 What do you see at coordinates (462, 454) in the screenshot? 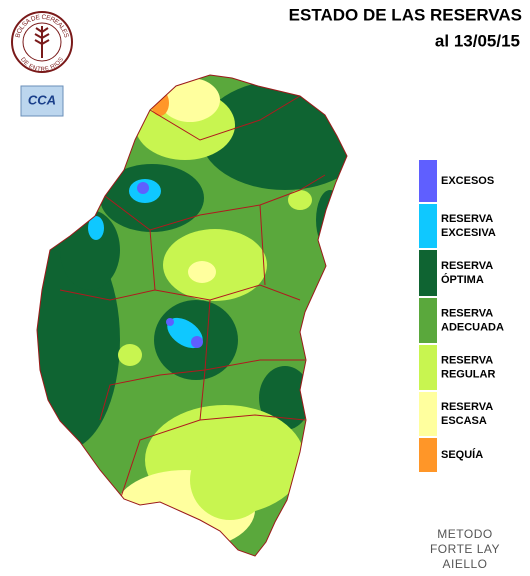
I see `legend-label: SEQUÍA` at bounding box center [462, 454].